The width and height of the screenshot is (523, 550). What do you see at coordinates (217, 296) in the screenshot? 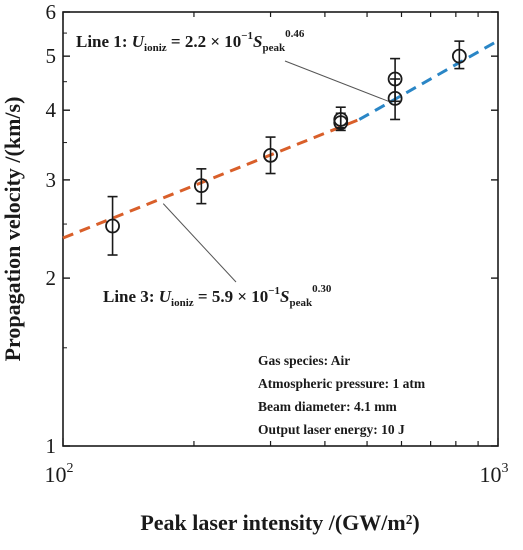
I see `line3-label: Line 3: Uioniz = 5.9 × 10−1Speak0.30` at bounding box center [217, 296].